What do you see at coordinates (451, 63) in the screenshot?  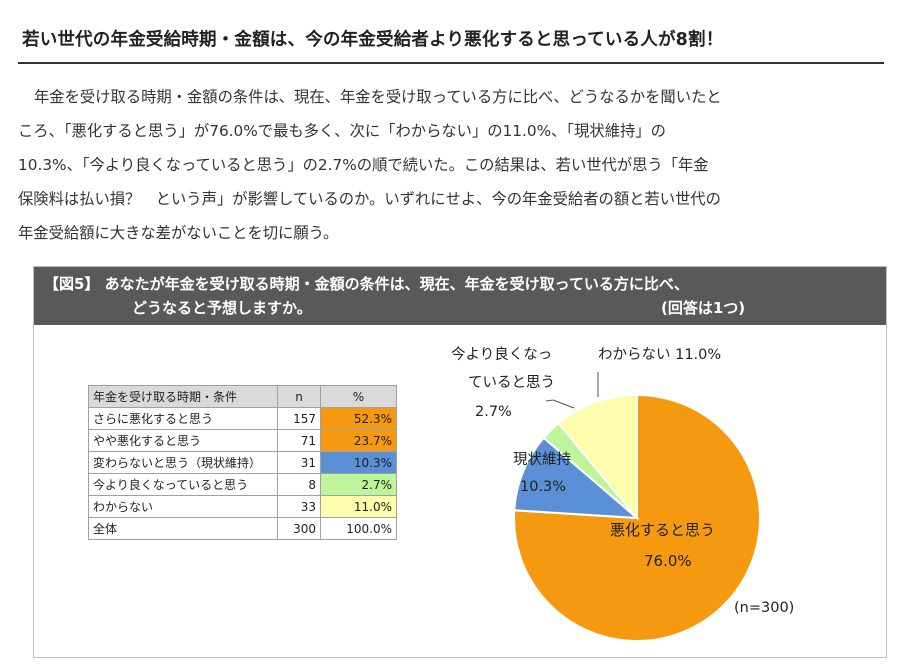 I see `title-divider` at bounding box center [451, 63].